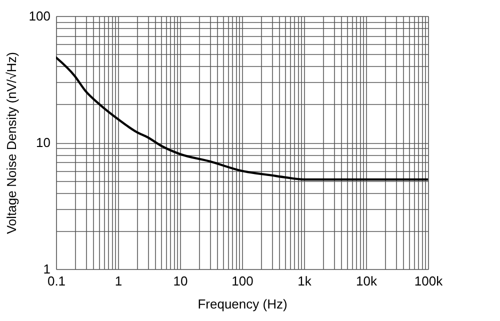  I want to click on y-tick-label: 100, so click(39, 16).